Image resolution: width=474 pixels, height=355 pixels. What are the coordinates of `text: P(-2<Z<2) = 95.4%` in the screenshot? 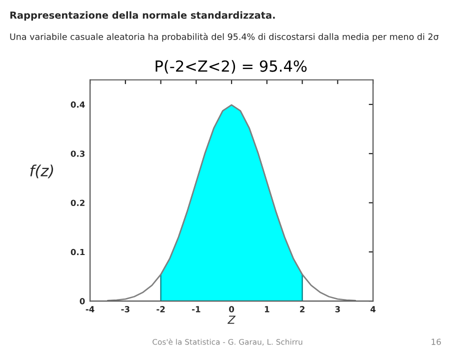 It's located at (231, 67).